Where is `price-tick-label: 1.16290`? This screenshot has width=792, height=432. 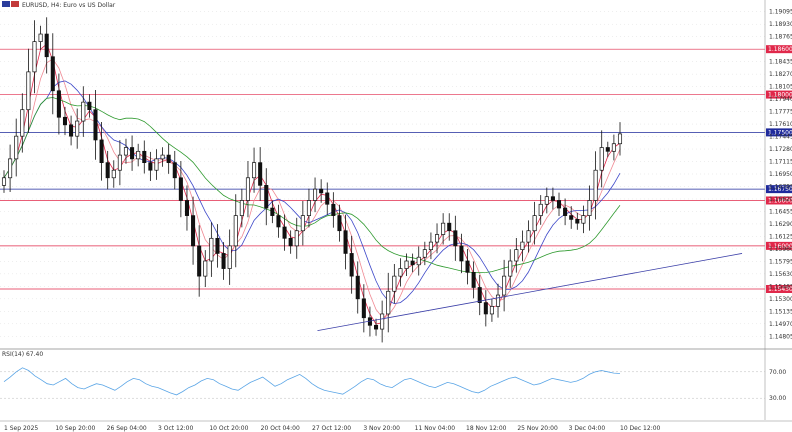
price-tick-label: 1.16290 is located at coordinates (780, 224).